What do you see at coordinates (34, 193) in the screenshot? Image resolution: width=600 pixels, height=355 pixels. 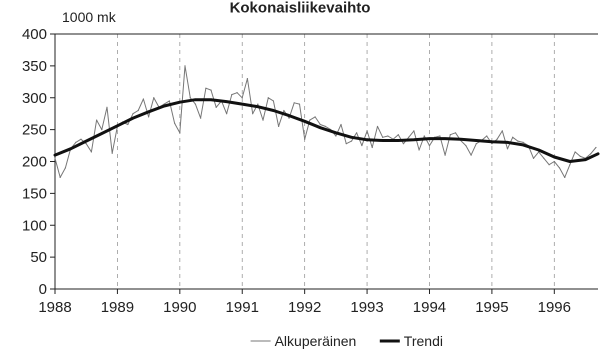 I see `y-tick-label: 150` at bounding box center [34, 193].